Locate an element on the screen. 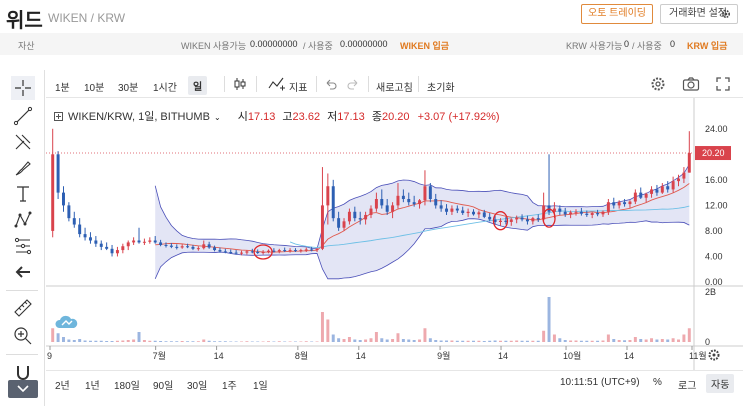 The image size is (743, 406). fullscreen-icon is located at coordinates (723, 84).